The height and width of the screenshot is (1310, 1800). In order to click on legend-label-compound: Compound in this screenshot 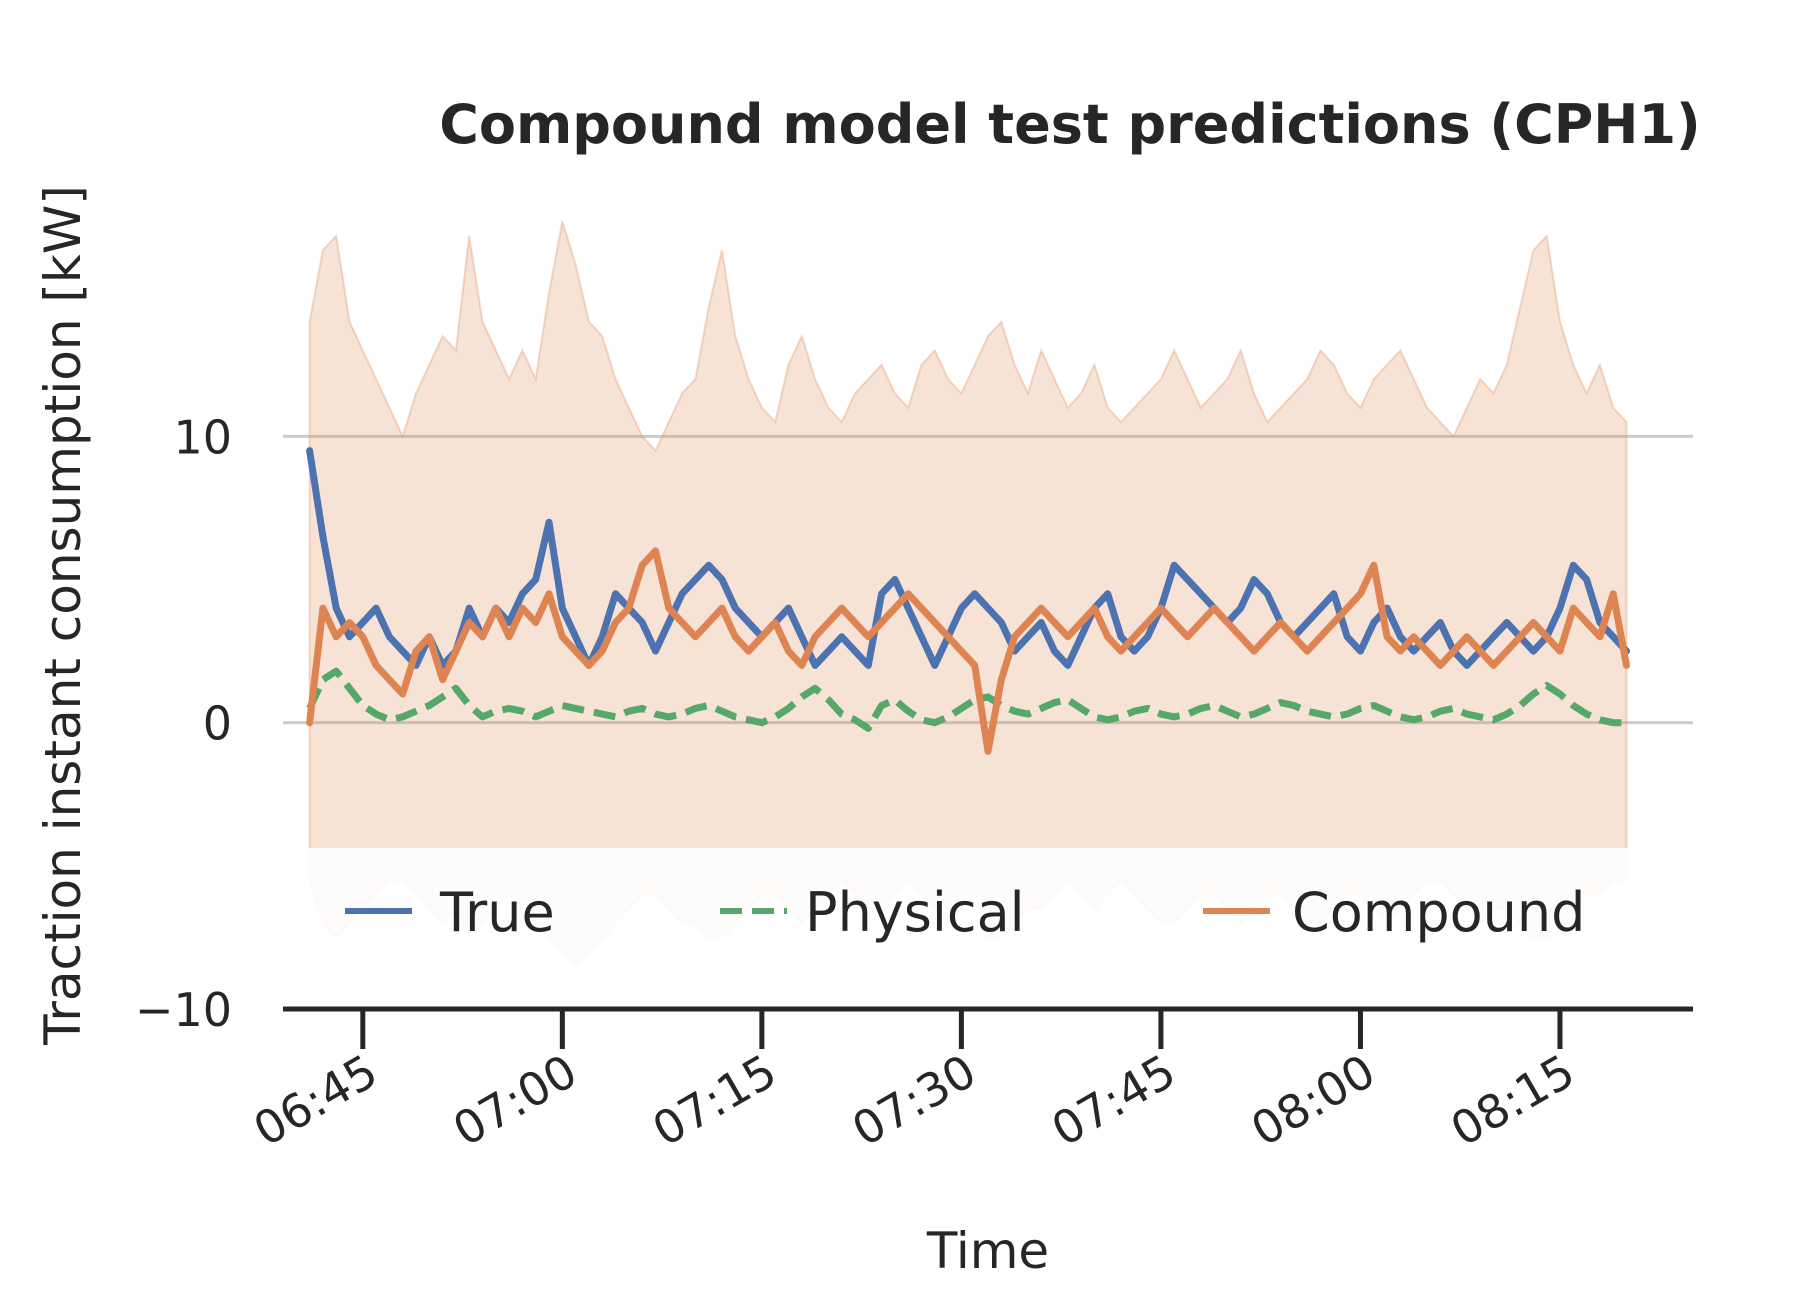, I will do `click(1438, 912)`.